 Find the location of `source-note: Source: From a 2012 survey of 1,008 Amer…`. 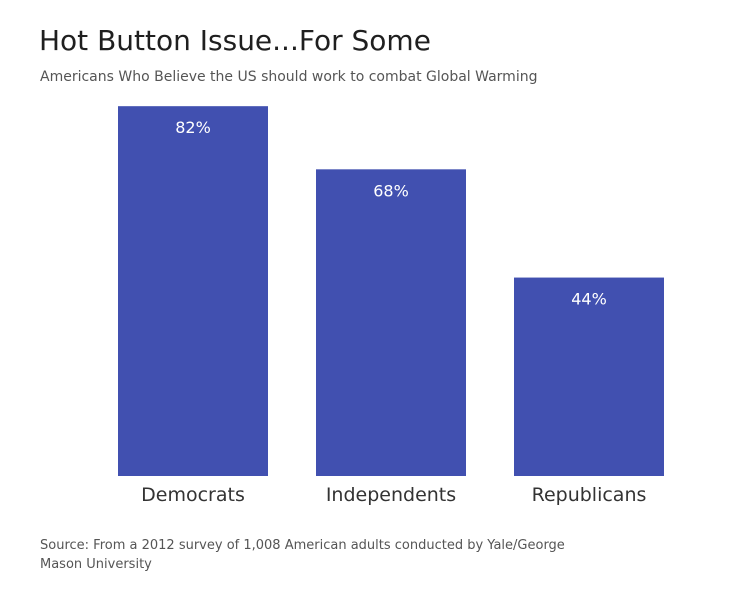

source-note: Source: From a 2012 survey of 1,008 Amer… is located at coordinates (302, 555).